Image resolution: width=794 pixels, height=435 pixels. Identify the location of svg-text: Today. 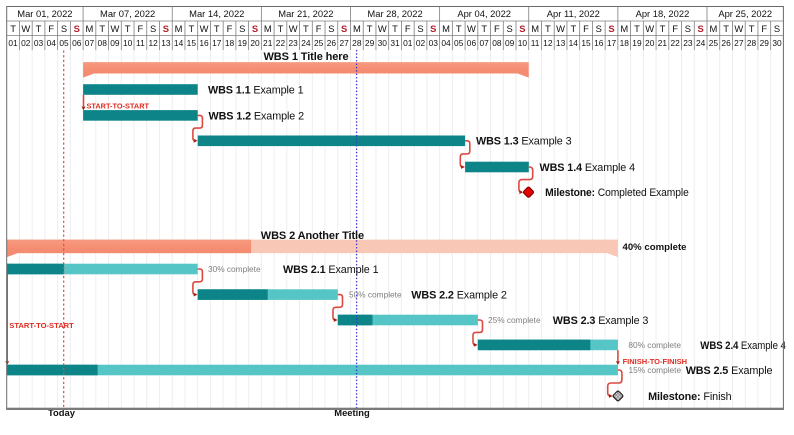
(62, 412).